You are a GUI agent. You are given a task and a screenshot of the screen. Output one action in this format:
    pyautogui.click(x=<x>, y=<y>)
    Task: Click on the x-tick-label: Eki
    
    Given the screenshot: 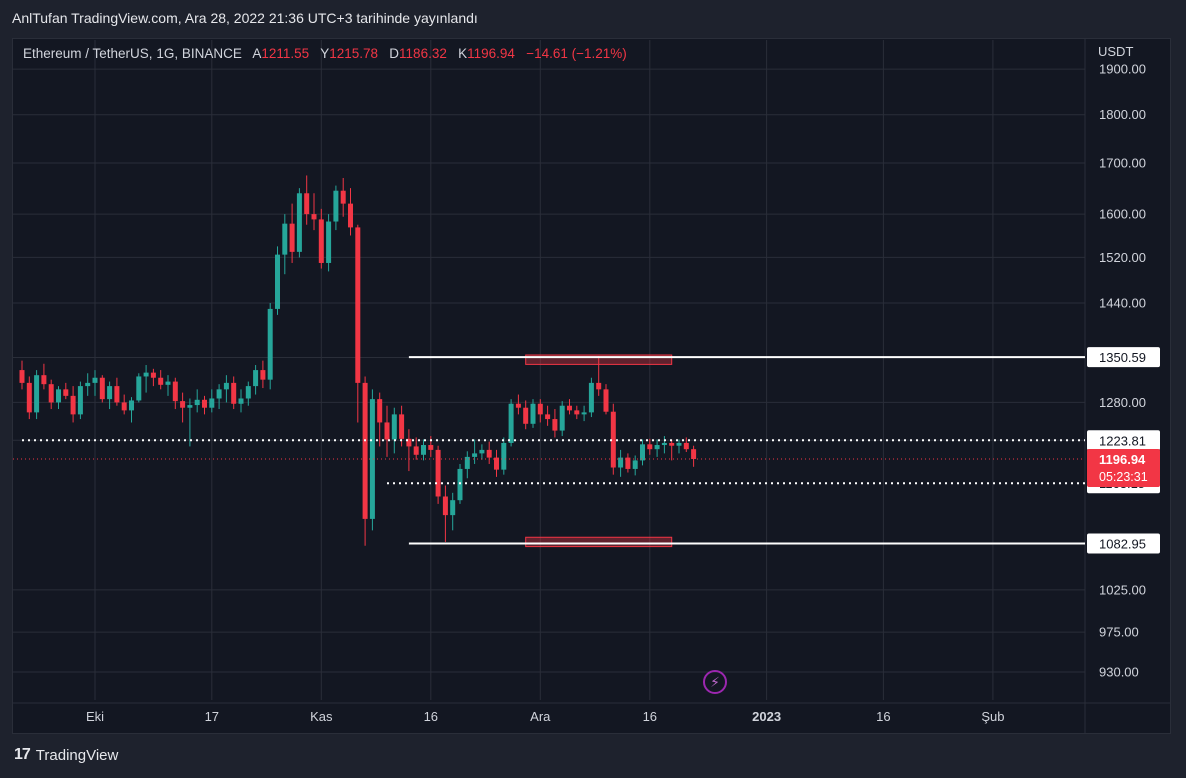 What is the action you would take?
    pyautogui.click(x=95, y=716)
    